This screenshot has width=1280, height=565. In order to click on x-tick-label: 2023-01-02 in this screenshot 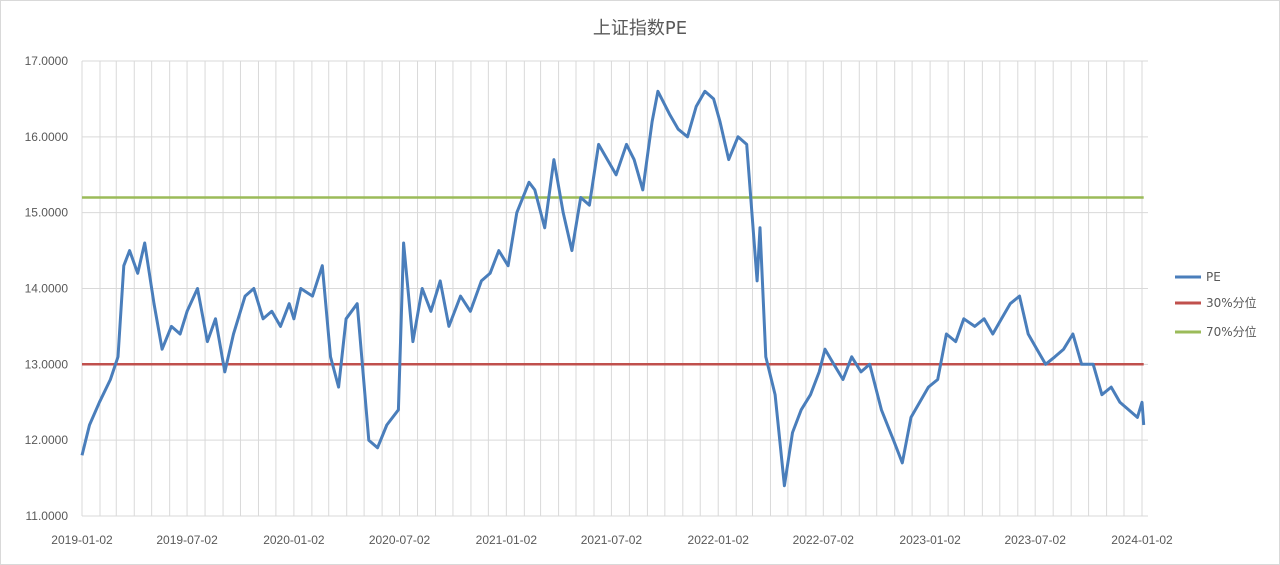, I will do `click(930, 540)`.